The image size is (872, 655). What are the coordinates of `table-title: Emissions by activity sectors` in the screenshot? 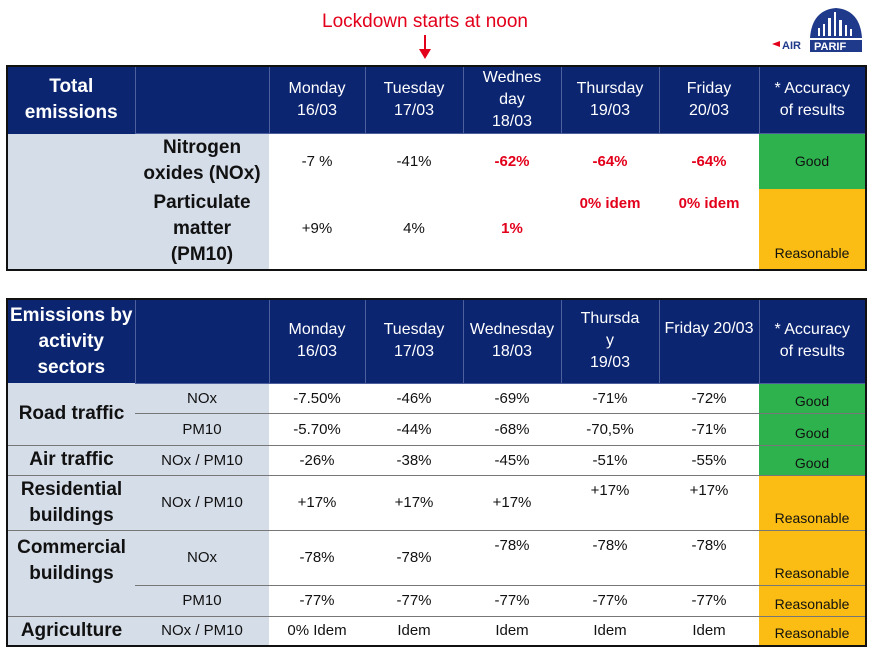 It's located at (71, 341).